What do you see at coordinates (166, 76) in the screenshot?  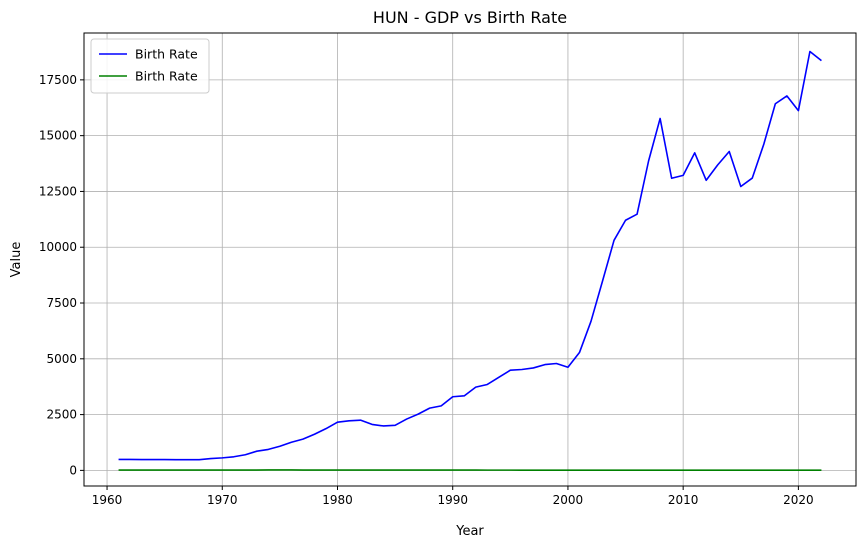 I see `legend-label-2: Birth Rate` at bounding box center [166, 76].